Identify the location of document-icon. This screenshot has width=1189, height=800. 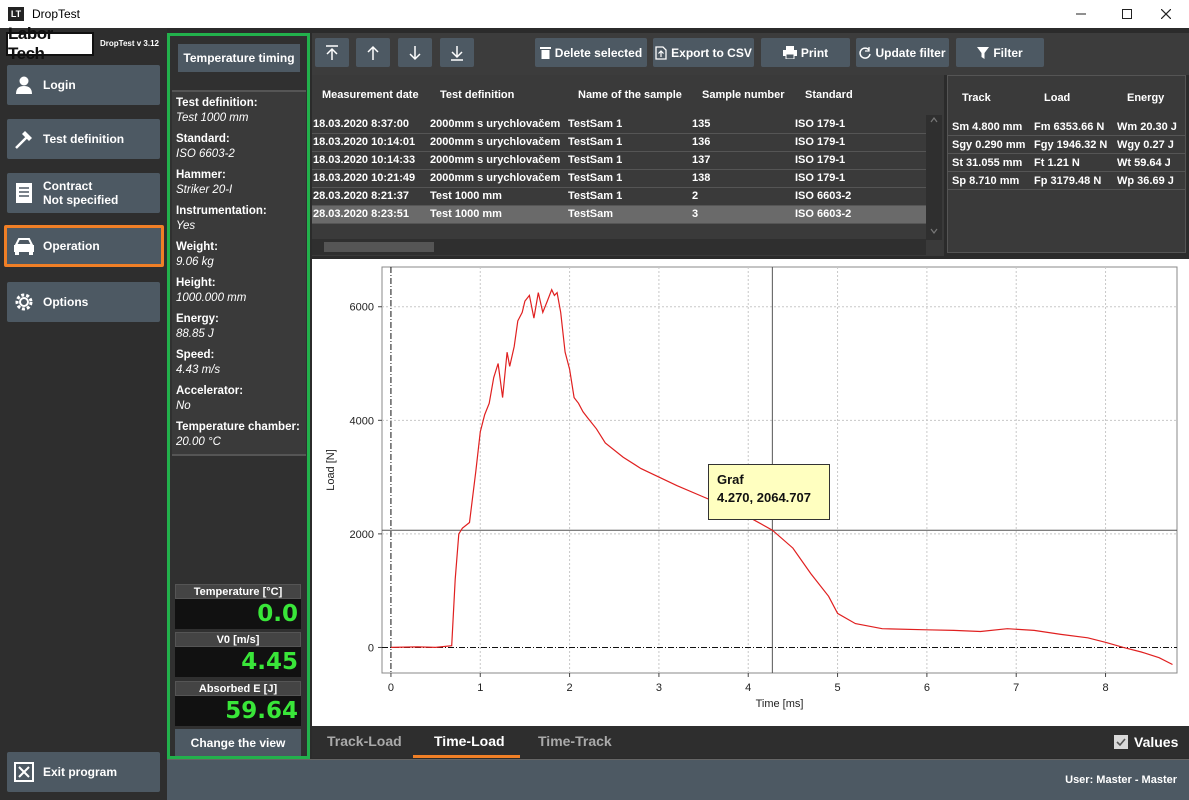
(24, 193).